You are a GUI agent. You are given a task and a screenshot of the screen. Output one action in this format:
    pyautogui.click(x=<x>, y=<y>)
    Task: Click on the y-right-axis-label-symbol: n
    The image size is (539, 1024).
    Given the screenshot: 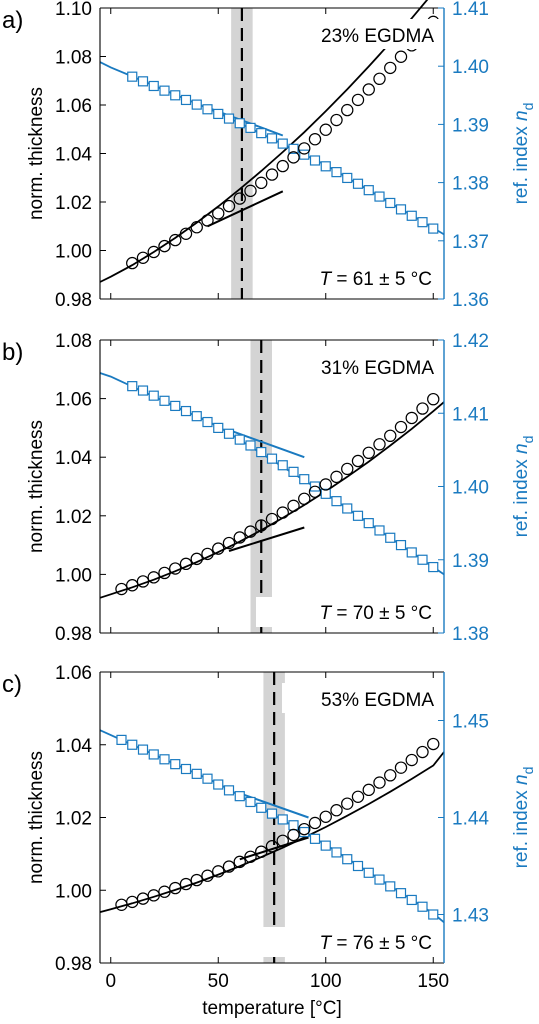 What is the action you would take?
    pyautogui.click(x=521, y=779)
    